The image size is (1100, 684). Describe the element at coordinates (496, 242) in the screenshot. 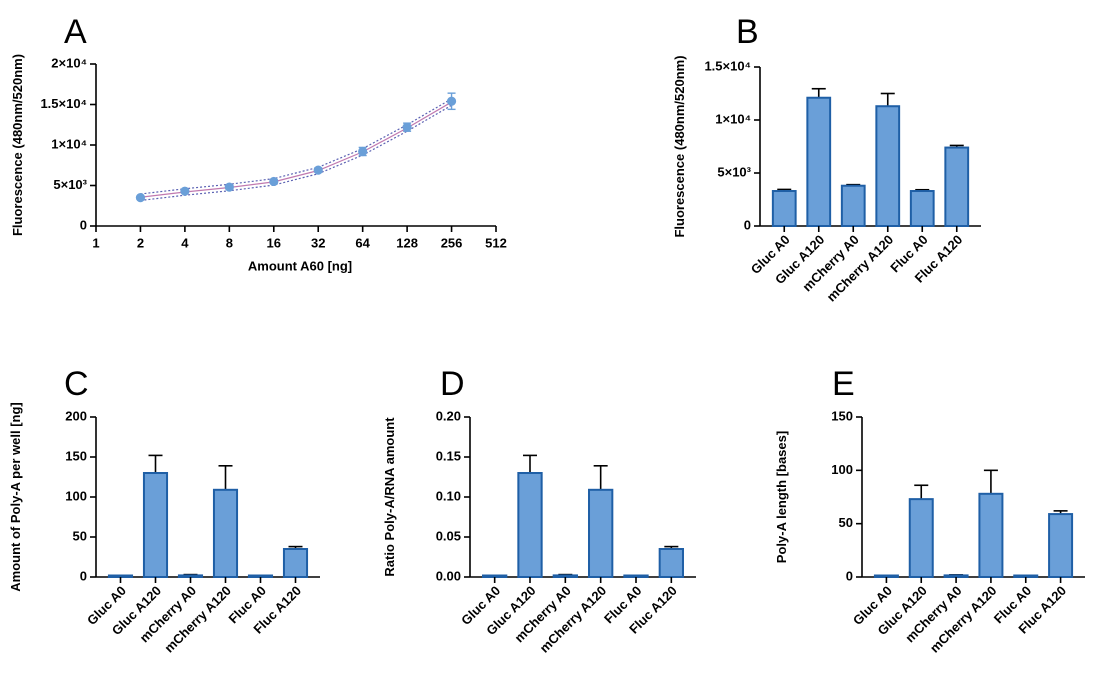

I see `x-tick-label: 512` at that location.